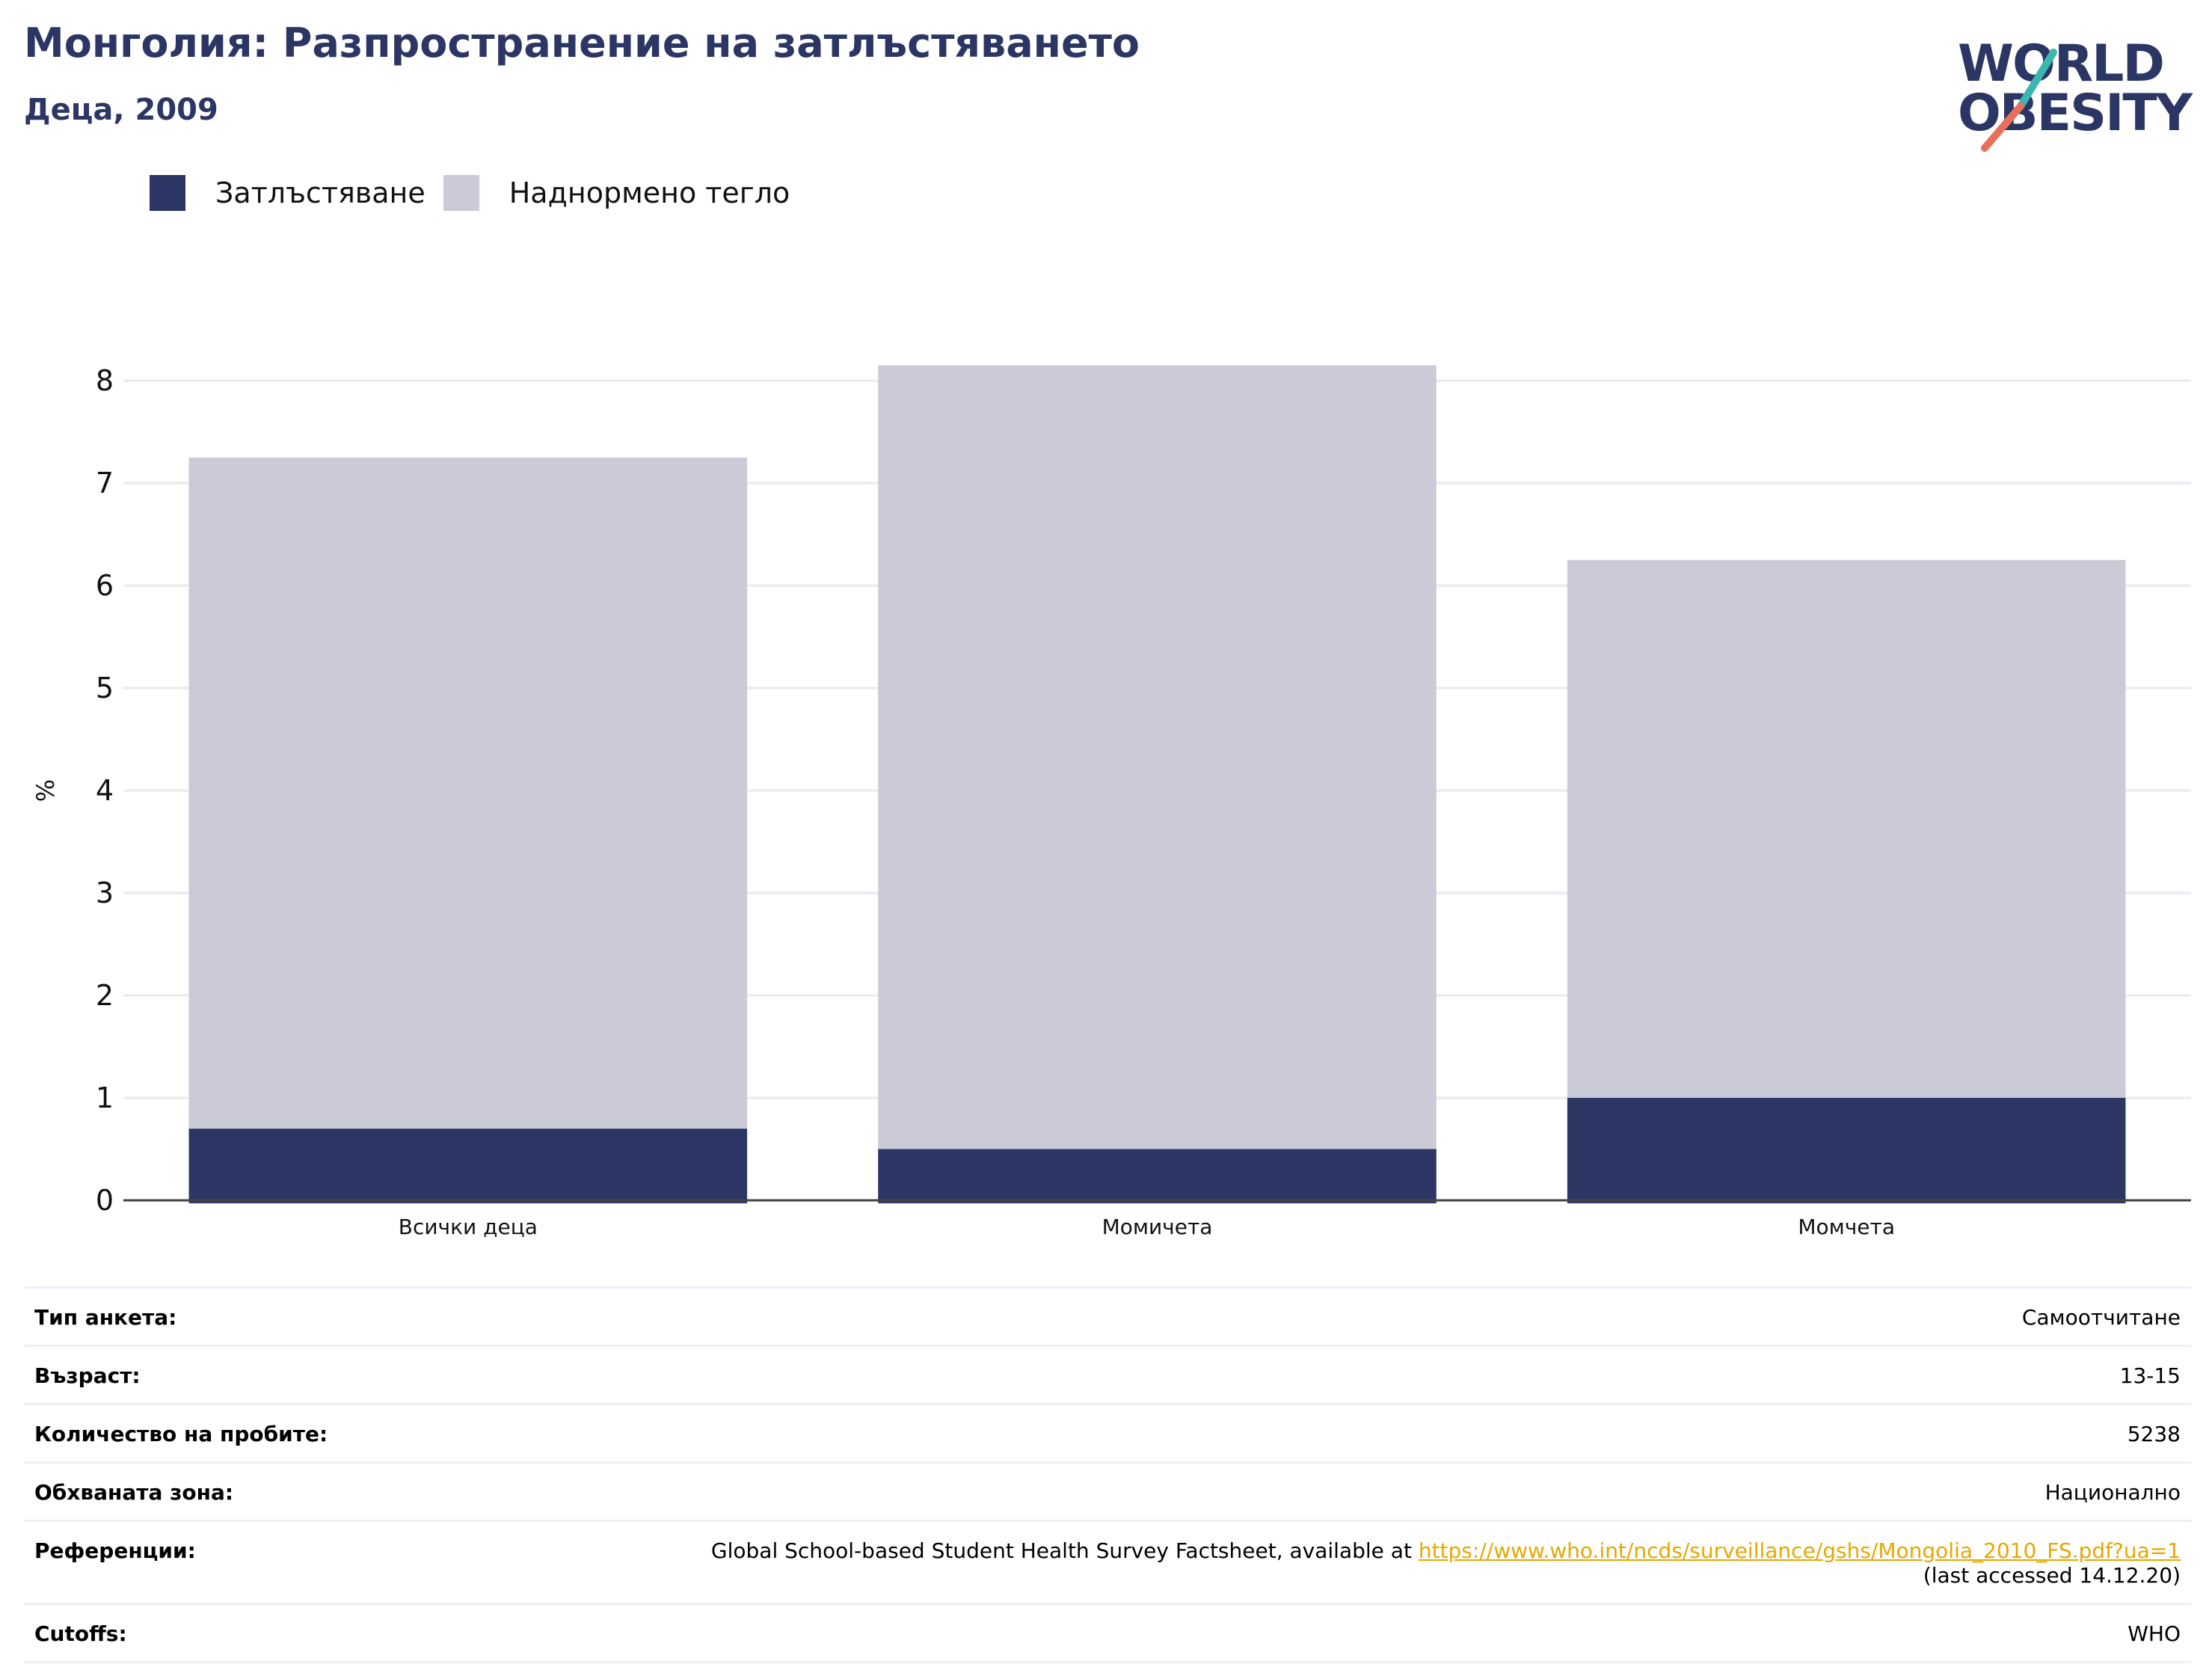 This screenshot has height=1670, width=2212. What do you see at coordinates (1107, 1490) in the screenshot?
I see `info-row-area: Обхваната зона: Национално` at bounding box center [1107, 1490].